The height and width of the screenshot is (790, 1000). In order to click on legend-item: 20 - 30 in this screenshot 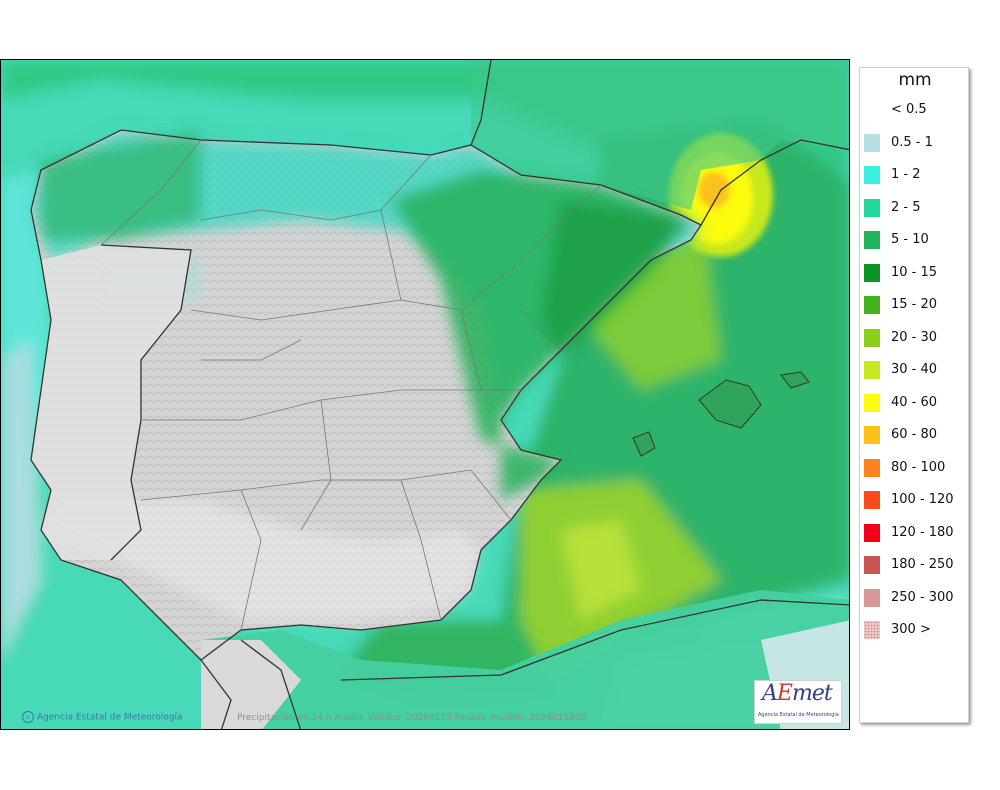, I will do `click(916, 337)`.